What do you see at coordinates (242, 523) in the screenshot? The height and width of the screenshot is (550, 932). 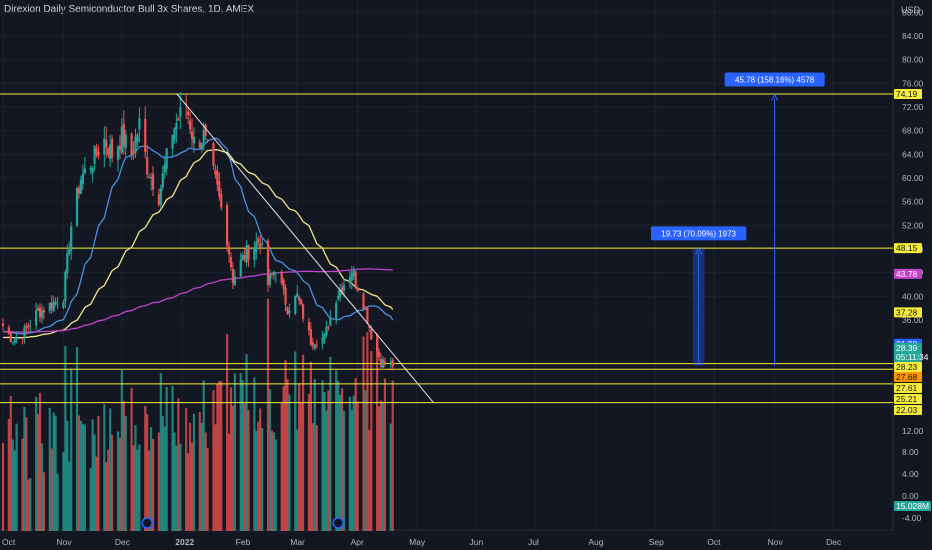 I see `event-markers` at bounding box center [242, 523].